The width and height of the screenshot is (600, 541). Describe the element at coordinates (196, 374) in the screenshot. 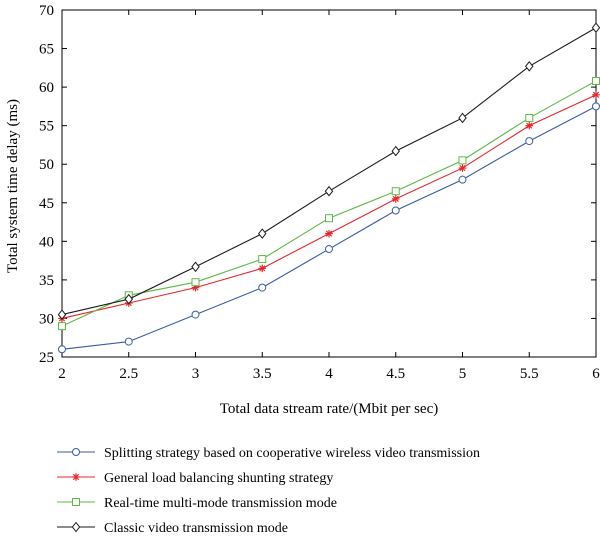

I see `x-tick-label: 3` at that location.